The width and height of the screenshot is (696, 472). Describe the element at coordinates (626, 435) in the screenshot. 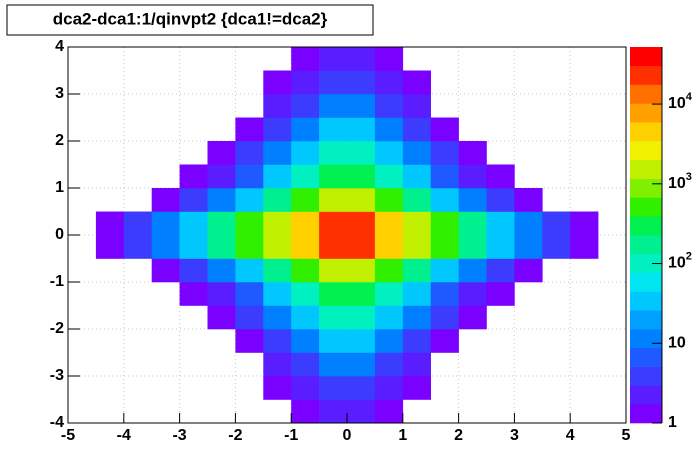

I see `x-tick-label: 5` at that location.